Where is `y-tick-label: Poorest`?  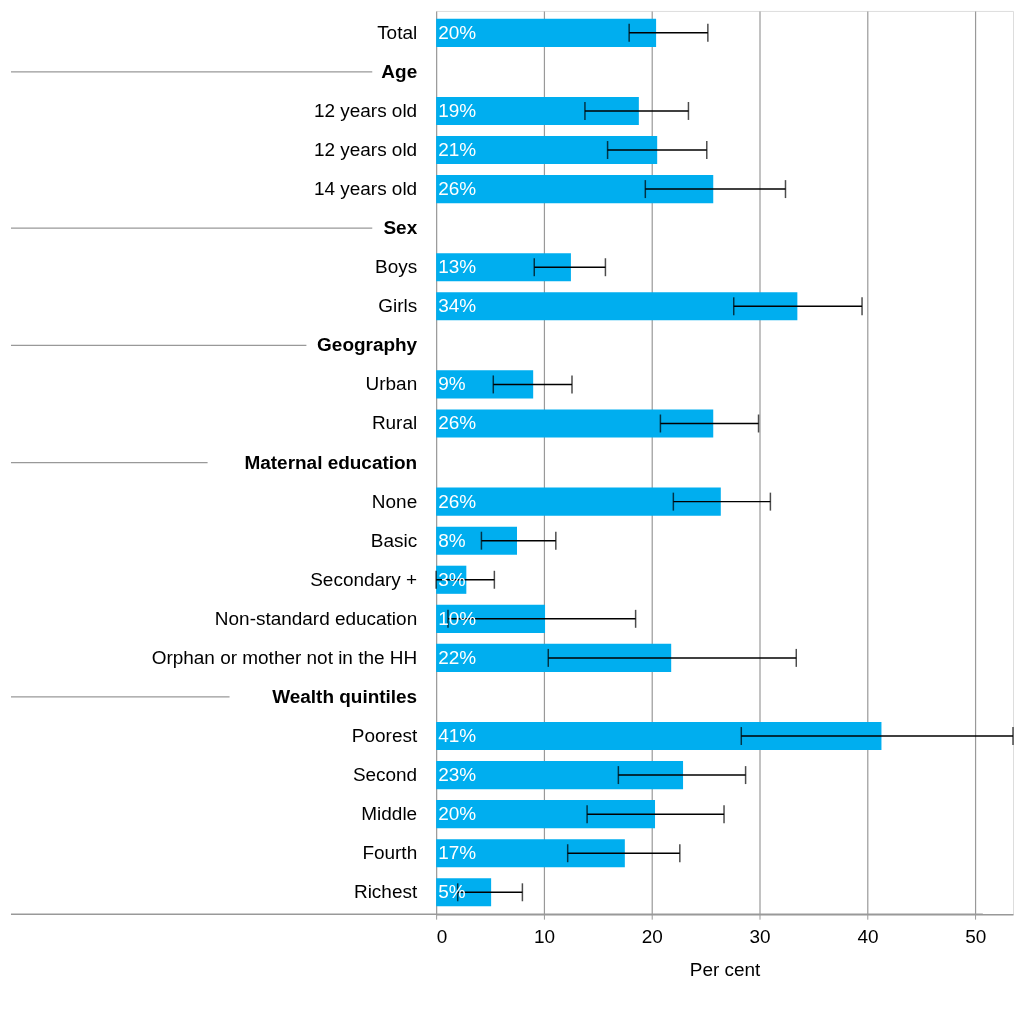
y-tick-label: Poorest is located at coordinates (384, 736).